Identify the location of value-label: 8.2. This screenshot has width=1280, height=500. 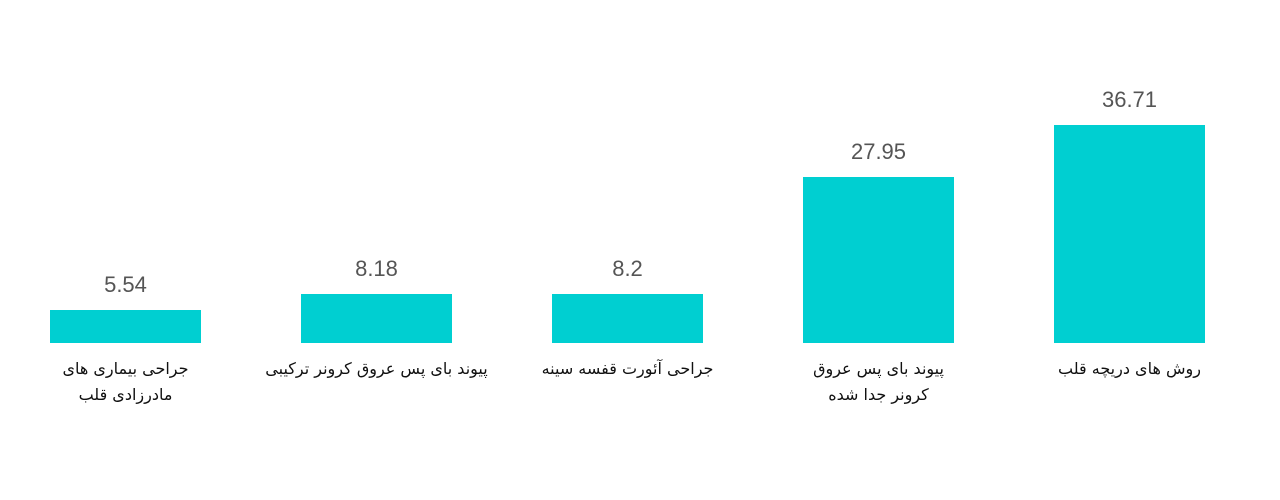
(627, 269).